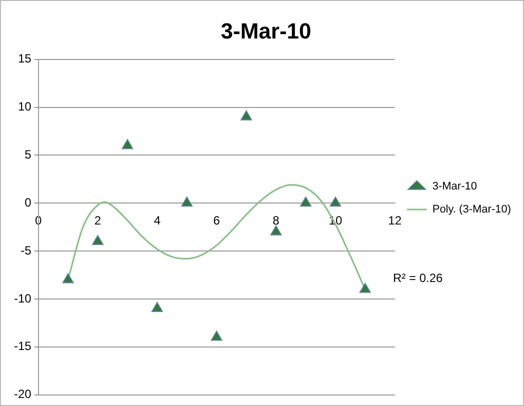 This screenshot has width=524, height=406. I want to click on x-tick-label: 2, so click(98, 221).